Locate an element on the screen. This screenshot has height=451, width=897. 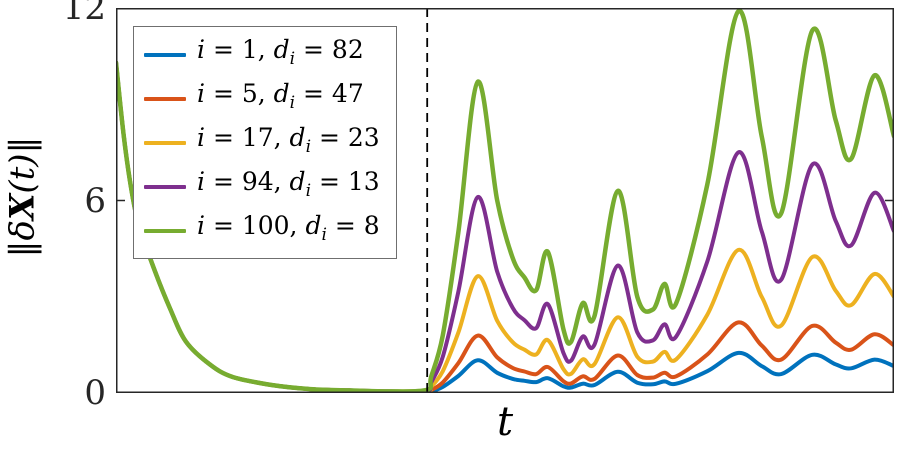
y-axis-label: ‖δX(t)‖ is located at coordinates (23, 196).